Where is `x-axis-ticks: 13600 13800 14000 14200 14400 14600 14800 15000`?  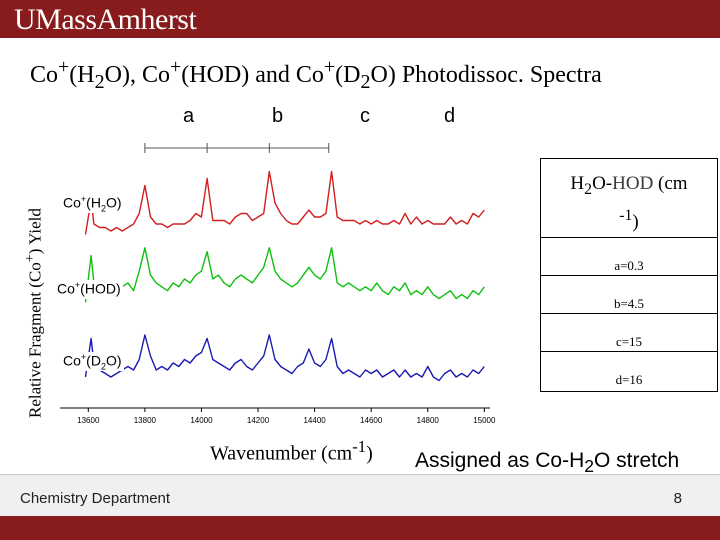
x-axis-ticks: 13600 13800 14000 14200 14400 14600 14800 15000 is located at coordinates (286, 416).